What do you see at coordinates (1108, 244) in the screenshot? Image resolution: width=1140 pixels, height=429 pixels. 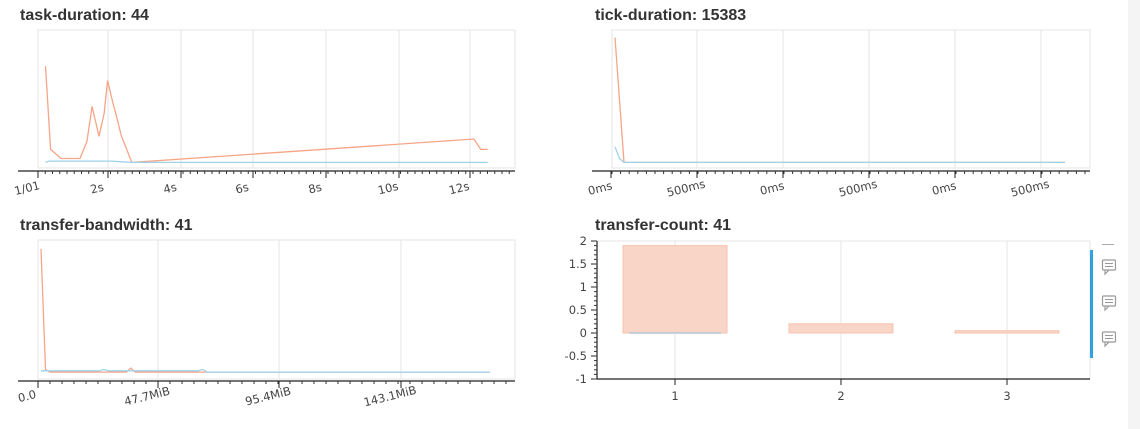 I see `toolbar-divider` at bounding box center [1108, 244].